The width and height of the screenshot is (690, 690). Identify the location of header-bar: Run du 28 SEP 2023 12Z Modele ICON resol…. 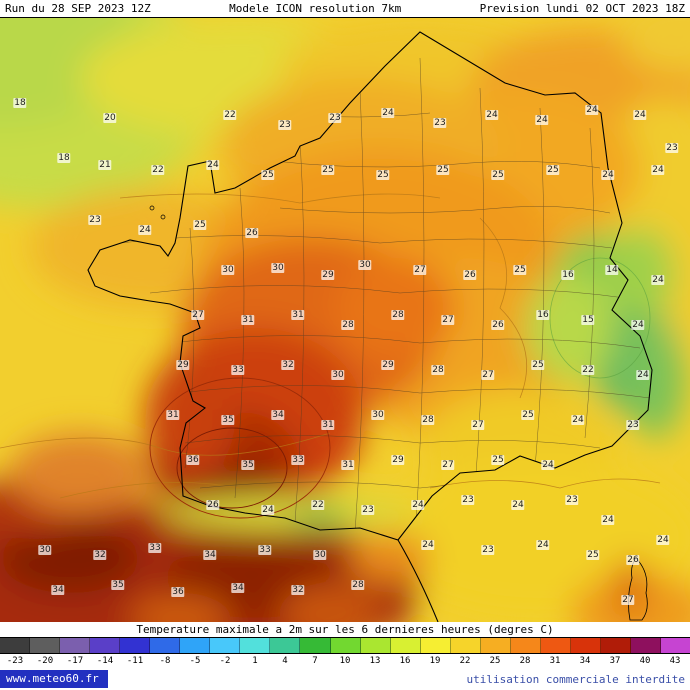
(345, 9).